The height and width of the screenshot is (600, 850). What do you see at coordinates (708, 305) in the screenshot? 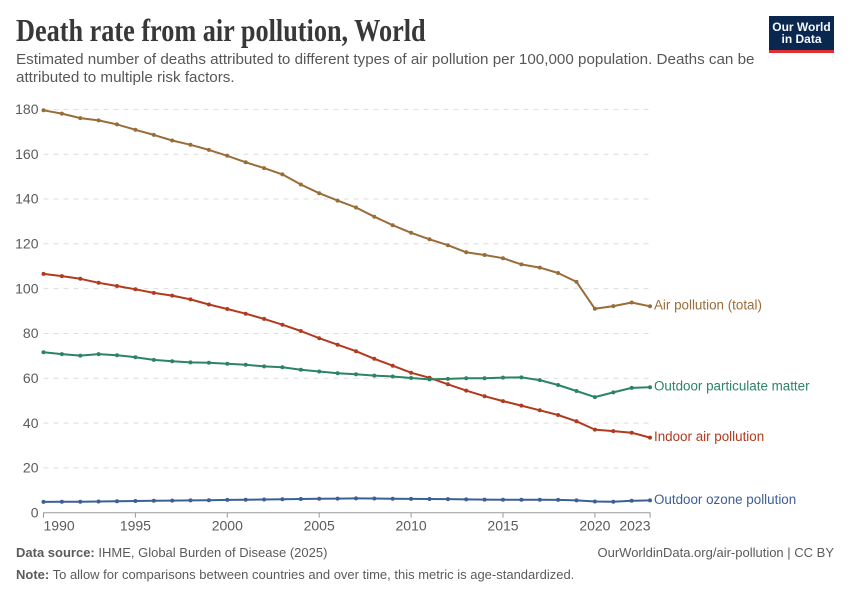
I see `svg-text: Air pollution (total)` at bounding box center [708, 305].